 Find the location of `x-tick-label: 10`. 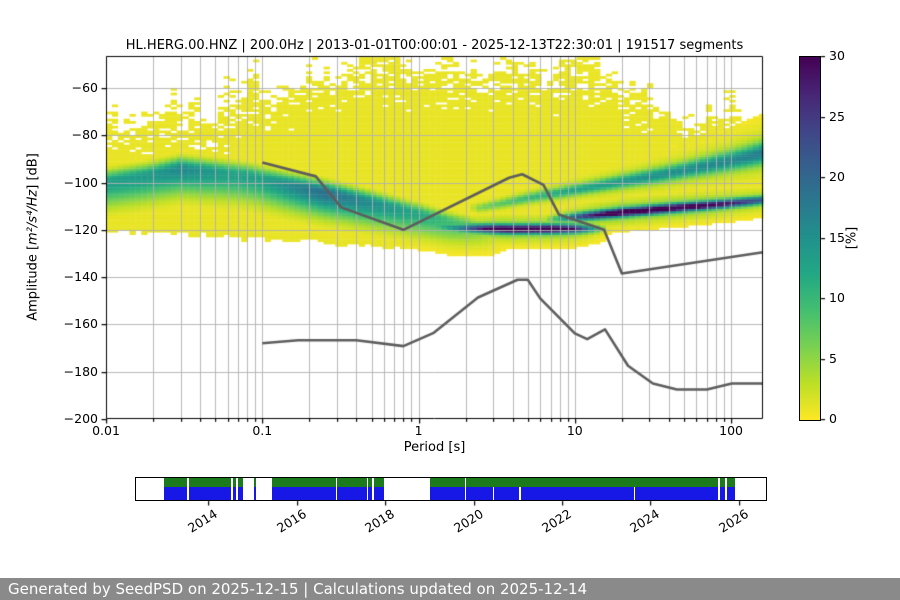

x-tick-label: 10 is located at coordinates (574, 430).